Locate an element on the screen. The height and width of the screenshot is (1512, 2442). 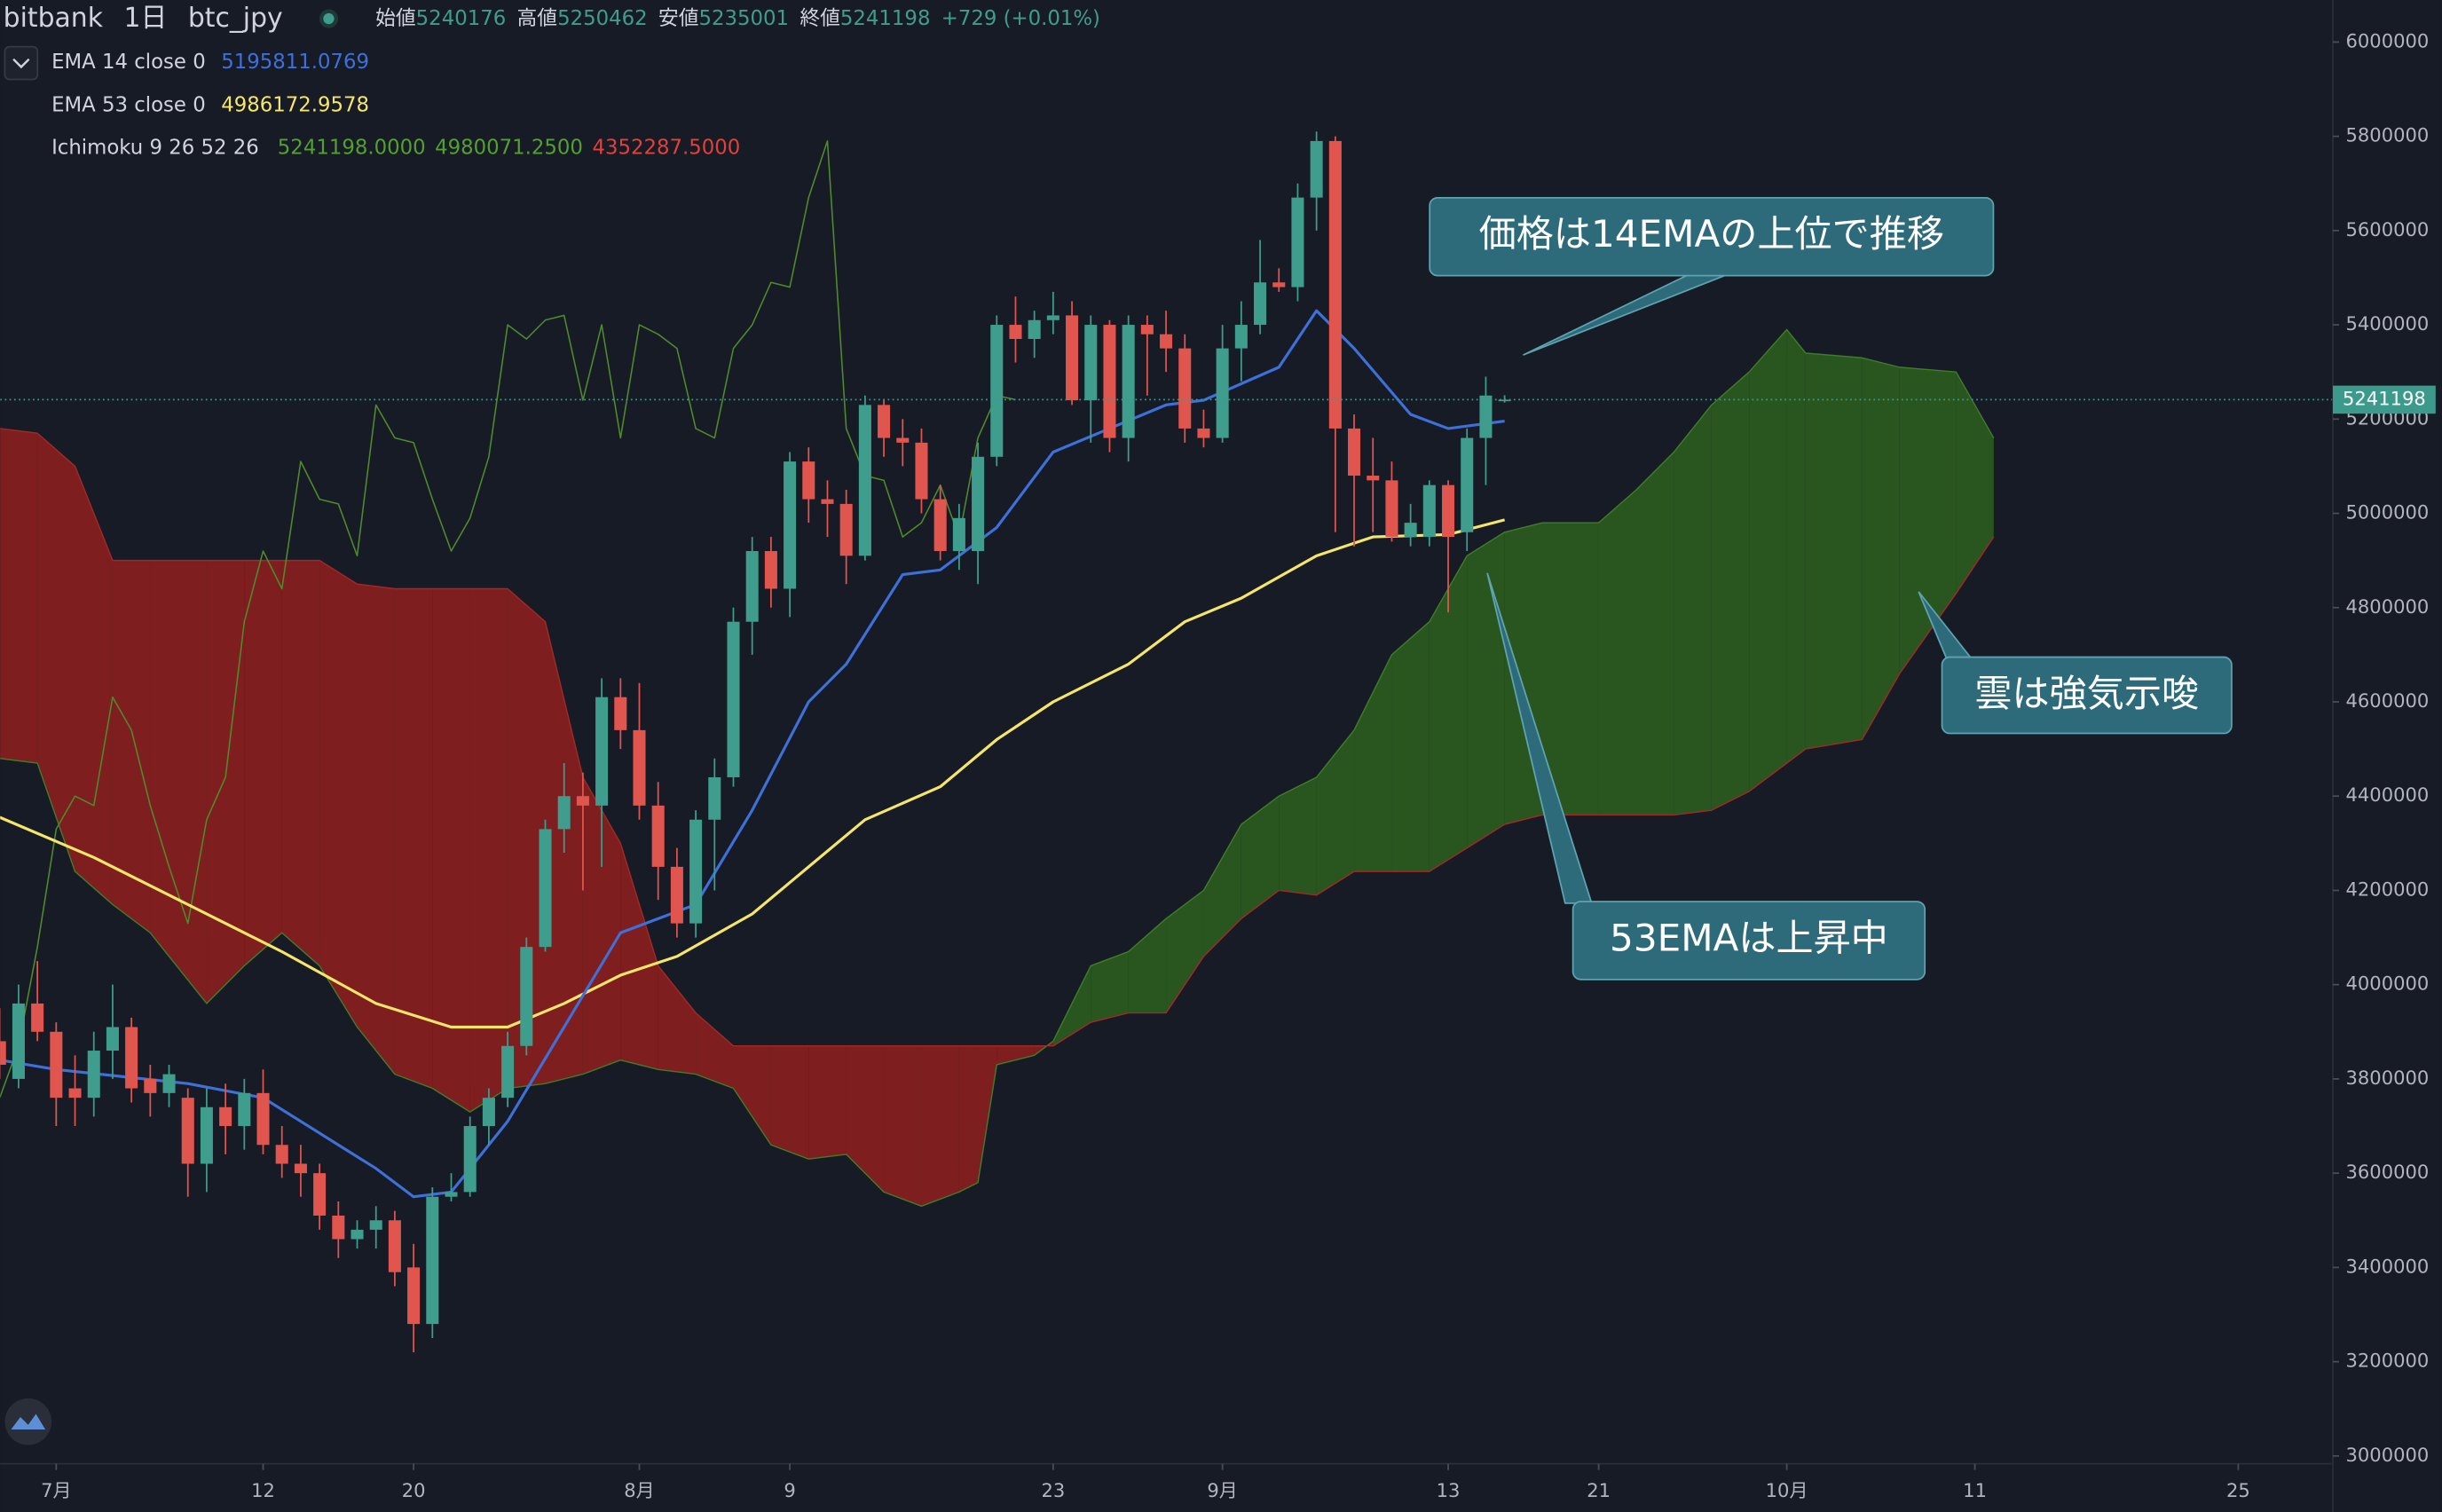
legend-value: 4352287.5000 is located at coordinates (666, 147).